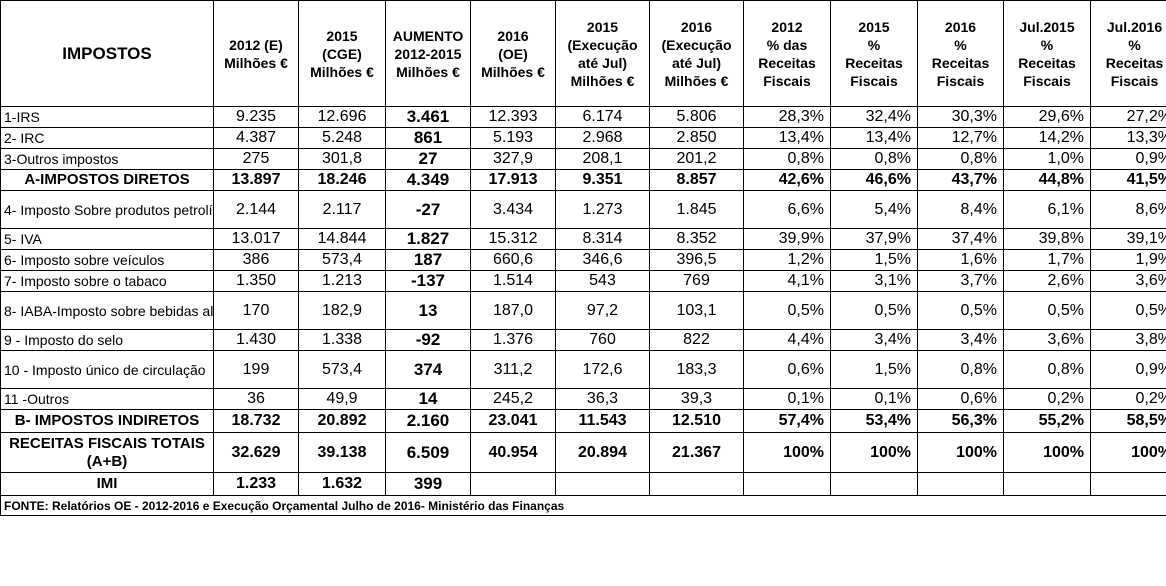 The width and height of the screenshot is (1166, 586). What do you see at coordinates (874, 53) in the screenshot?
I see `header-2015-pct: 2015% Receitas Fiscais` at bounding box center [874, 53].